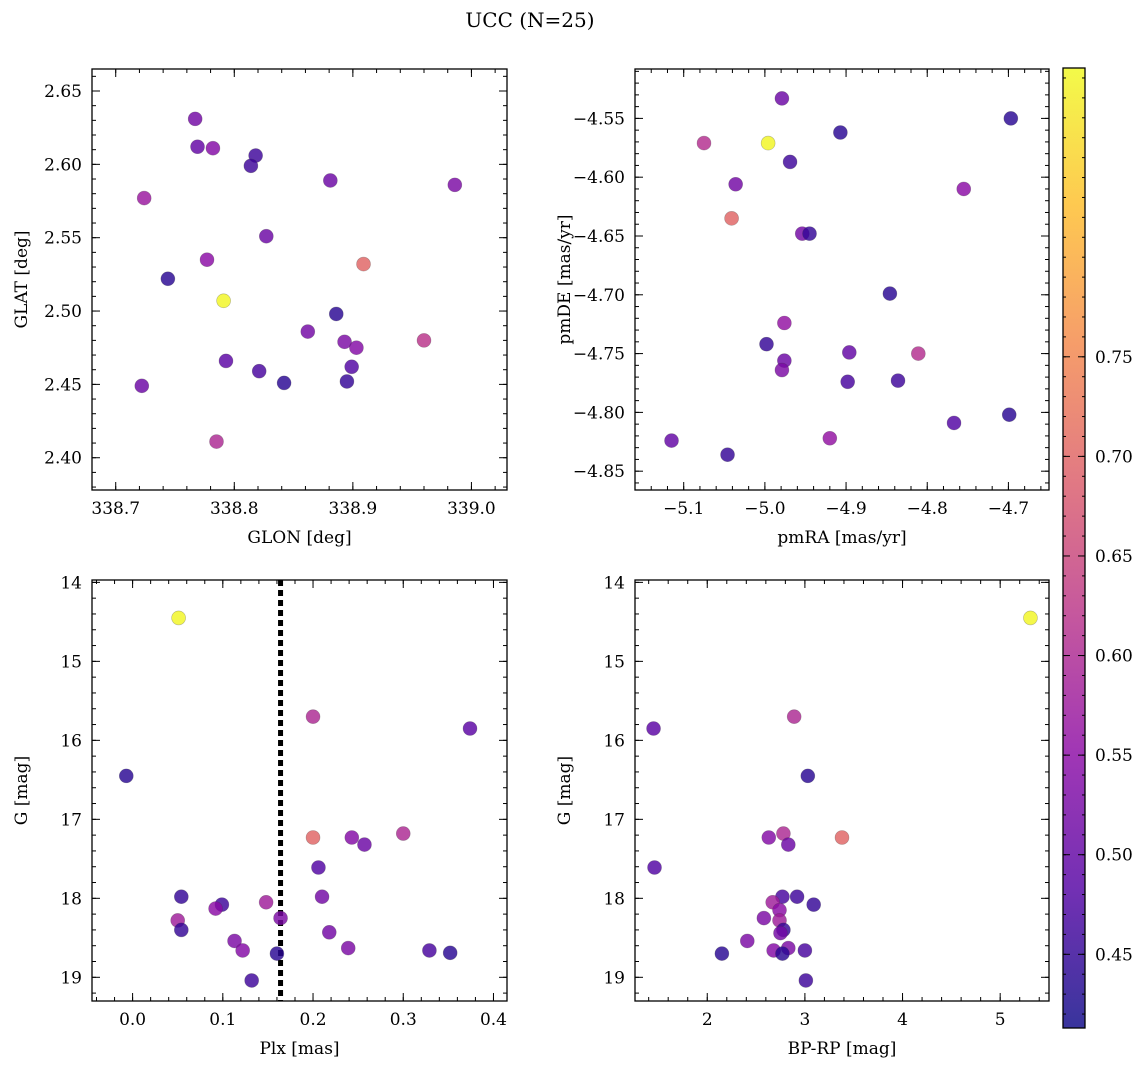  Describe the element at coordinates (902, 1020) in the screenshot. I see `x-tick-label: 4` at that location.